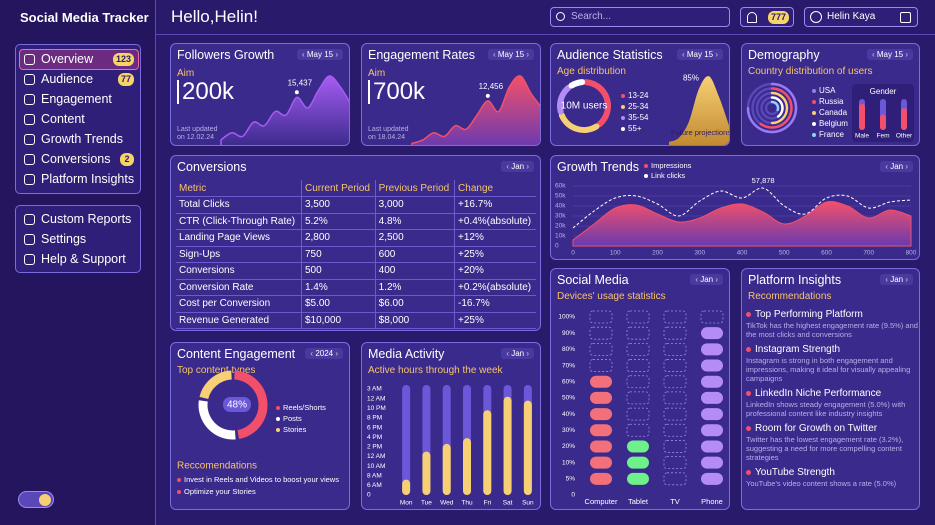 The image size is (935, 525). I want to click on aim-value: 700k, so click(396, 92).